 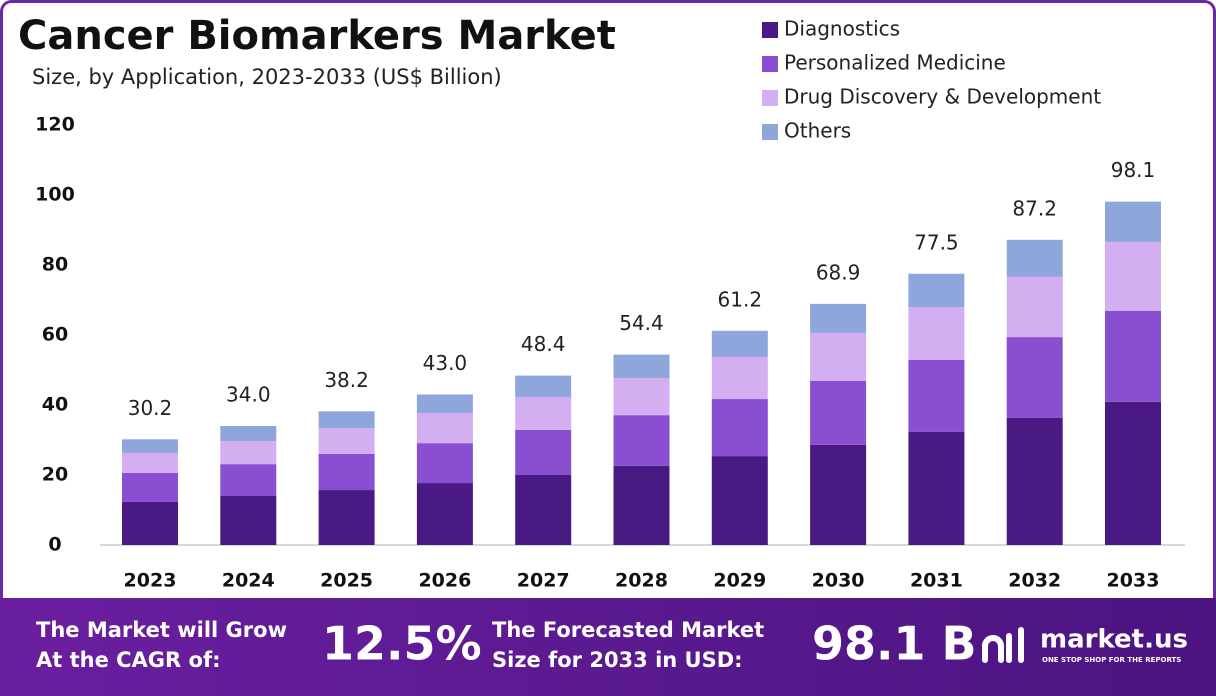 What do you see at coordinates (445, 363) in the screenshot?
I see `total-label: 43.0` at bounding box center [445, 363].